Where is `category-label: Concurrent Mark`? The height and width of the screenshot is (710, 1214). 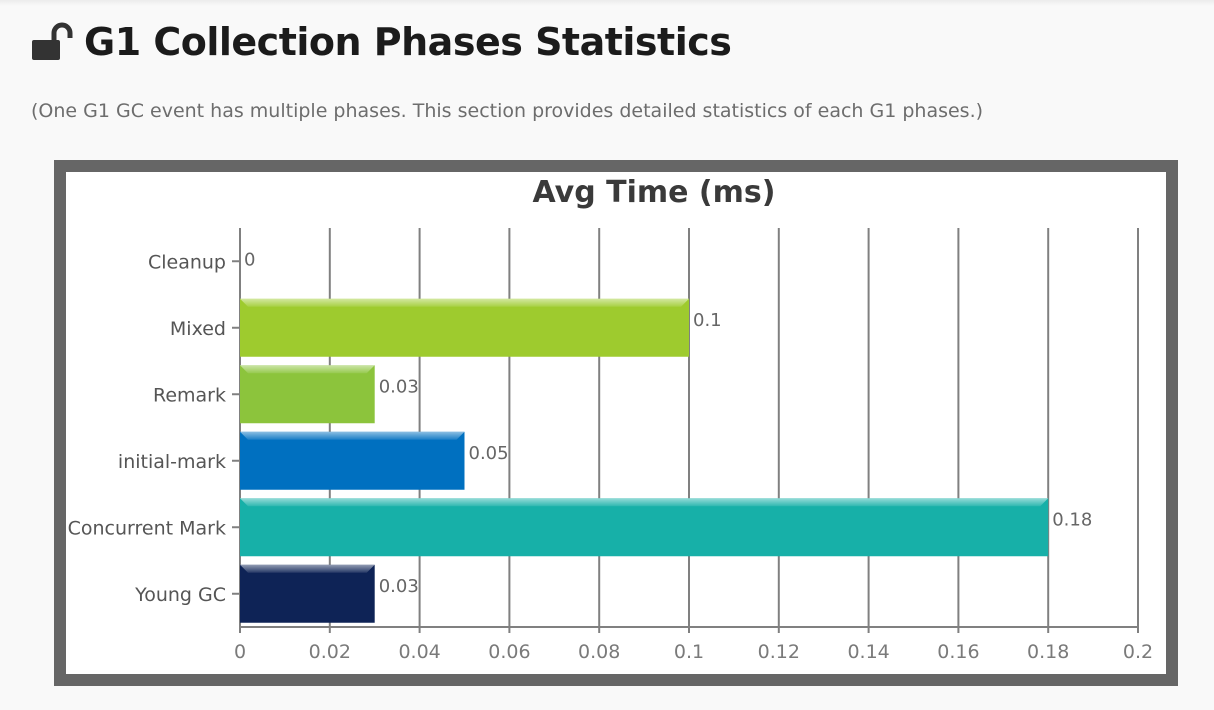
category-label: Concurrent Mark is located at coordinates (147, 528).